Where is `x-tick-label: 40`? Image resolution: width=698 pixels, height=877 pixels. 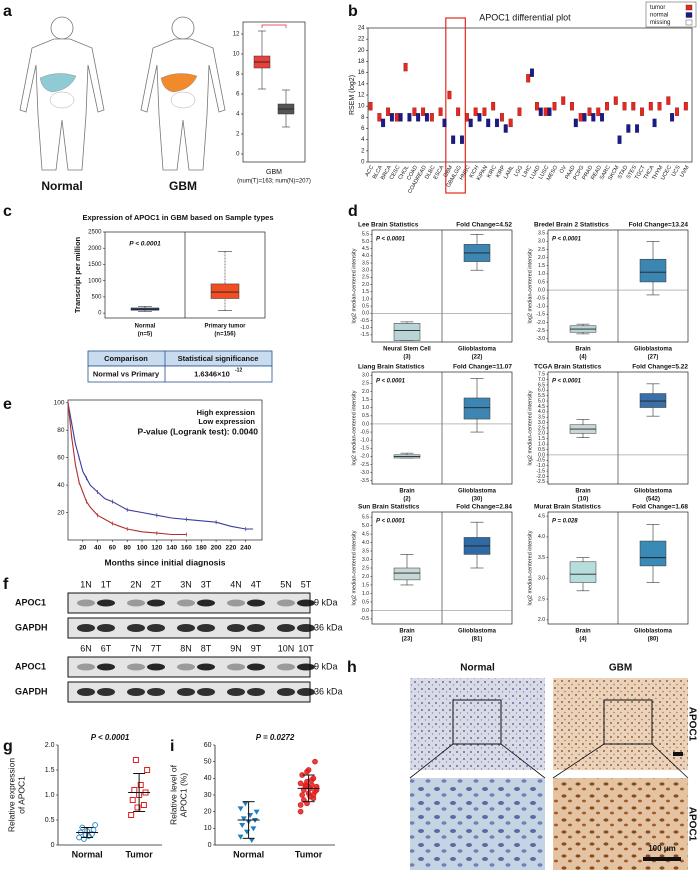
x-tick-label: 40 is located at coordinates (98, 548).